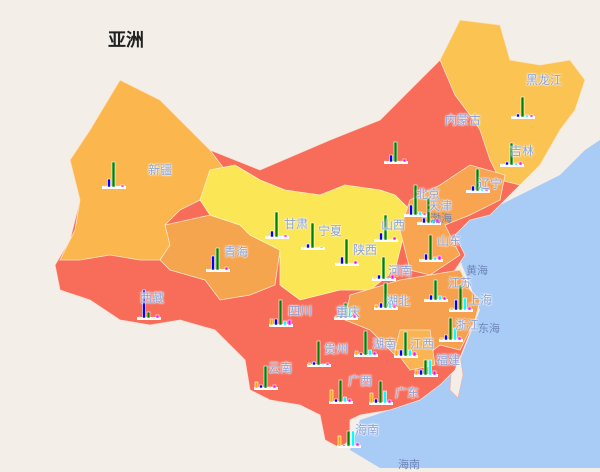 Image resolution: width=600 pixels, height=472 pixels. I want to click on bar-广西-0, so click(331, 396).